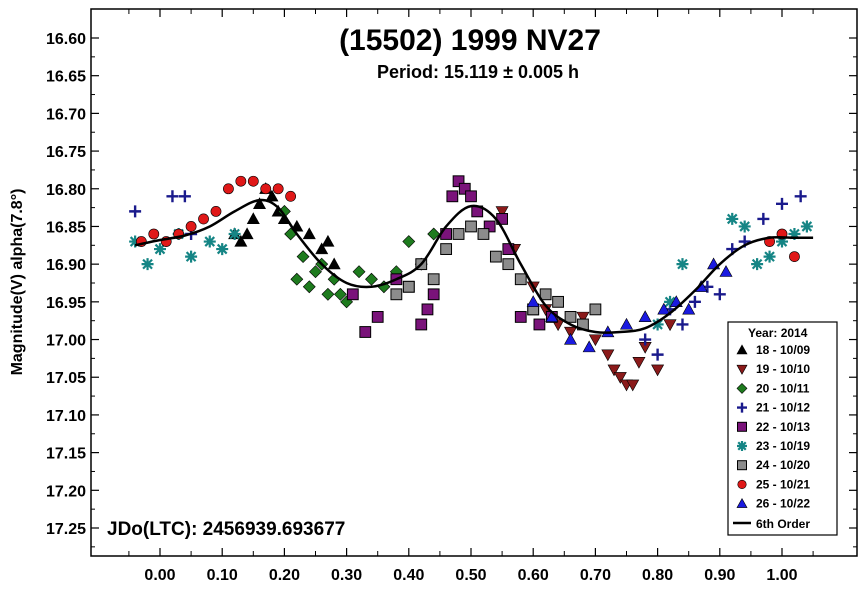 The image size is (865, 590). Describe the element at coordinates (66, 529) in the screenshot. I see `y-tick-label: 17.25` at that location.